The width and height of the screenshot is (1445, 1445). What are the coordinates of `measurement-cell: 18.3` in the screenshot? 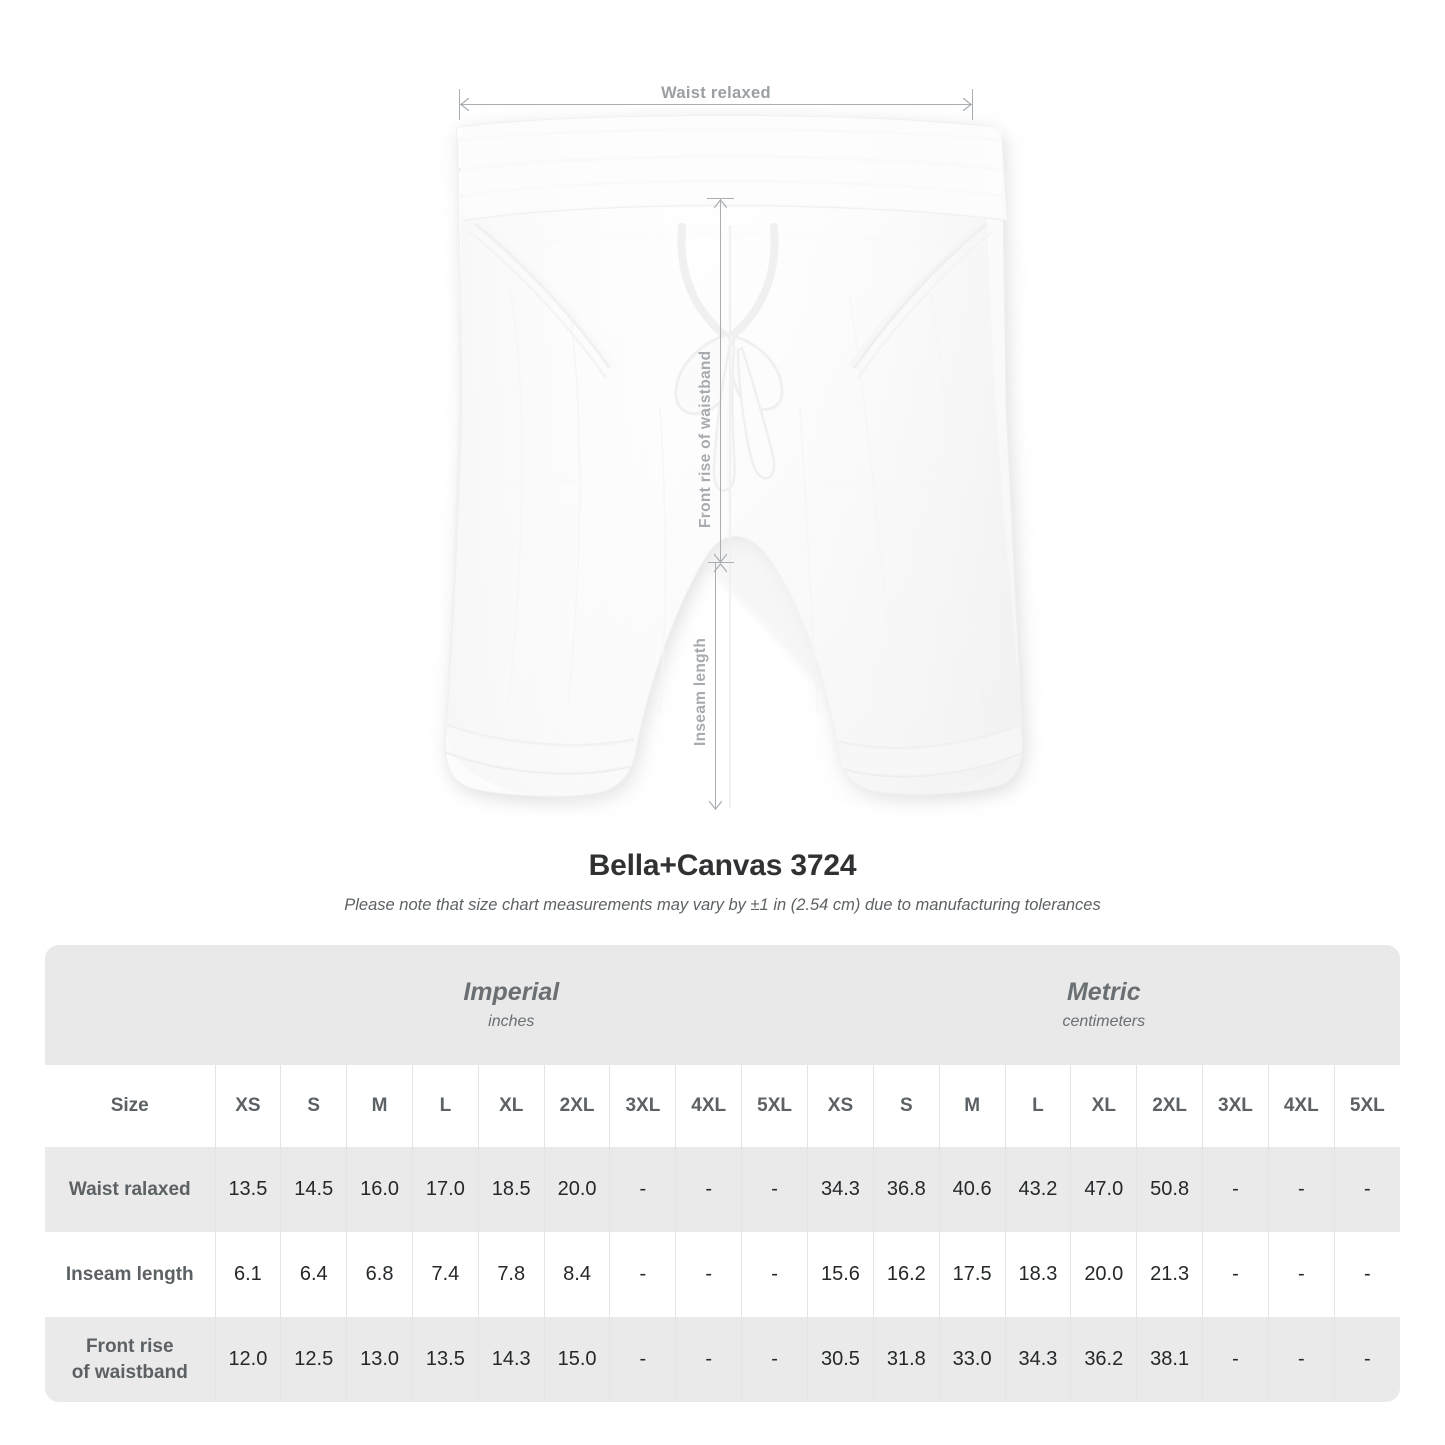 It's located at (1038, 1274).